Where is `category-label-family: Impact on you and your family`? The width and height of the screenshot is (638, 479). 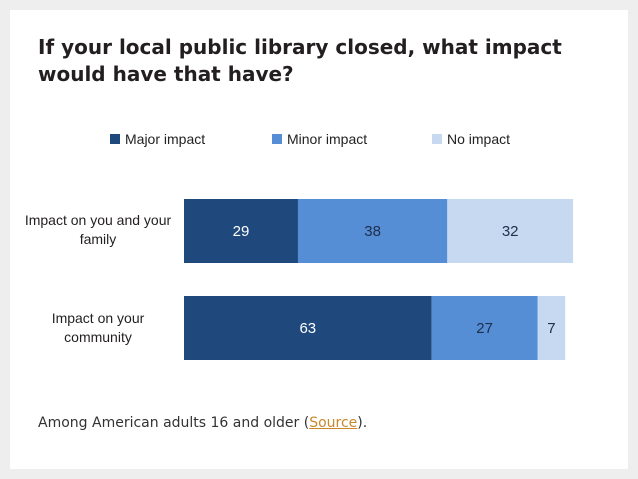
category-label-family: Impact on you and your family is located at coordinates (98, 229).